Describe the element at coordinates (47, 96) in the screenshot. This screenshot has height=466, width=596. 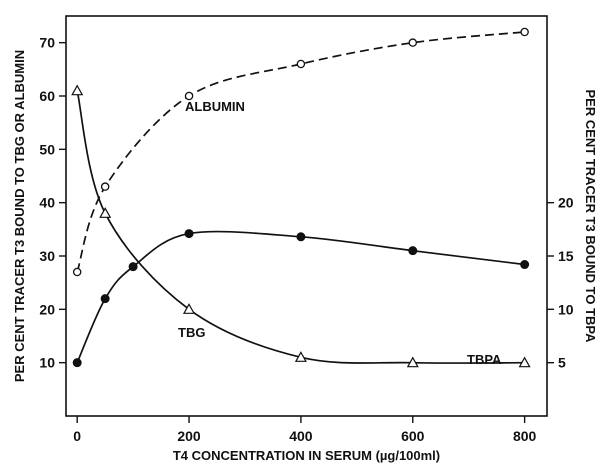
I see `y-left-tick-label: 60` at that location.